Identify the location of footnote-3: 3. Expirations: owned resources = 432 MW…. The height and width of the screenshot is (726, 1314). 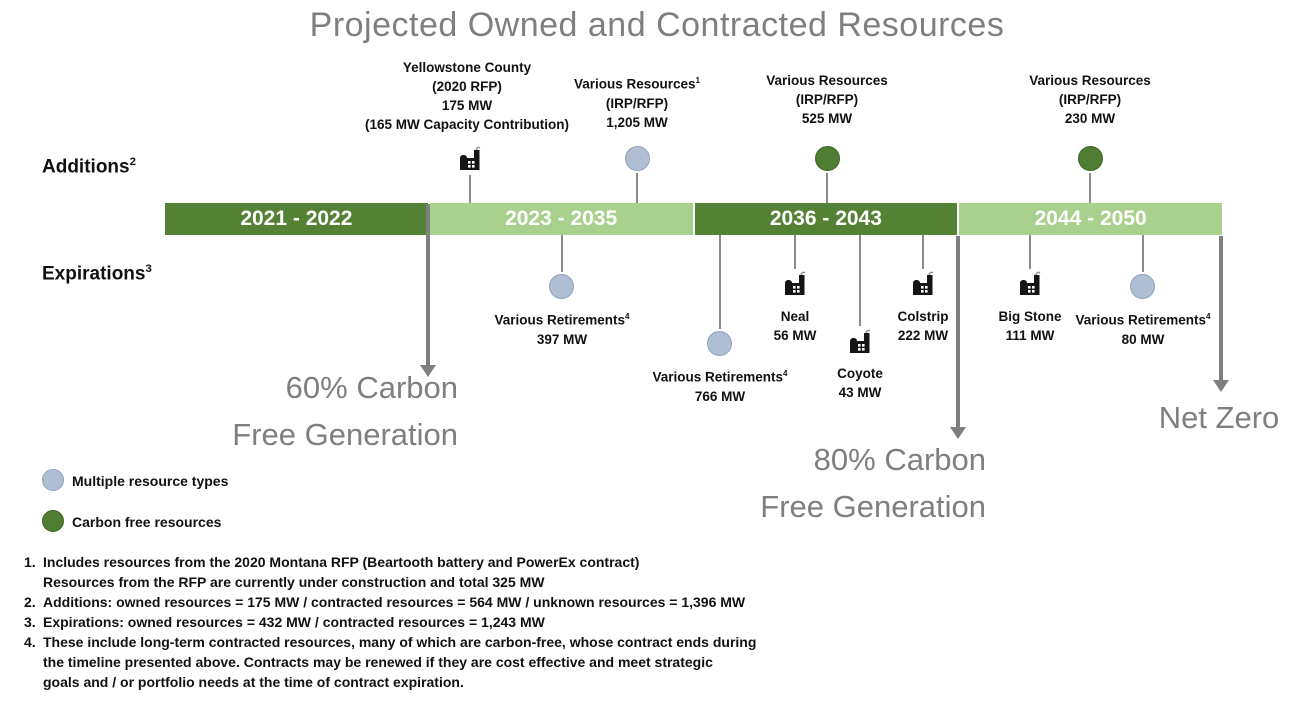
(284, 622).